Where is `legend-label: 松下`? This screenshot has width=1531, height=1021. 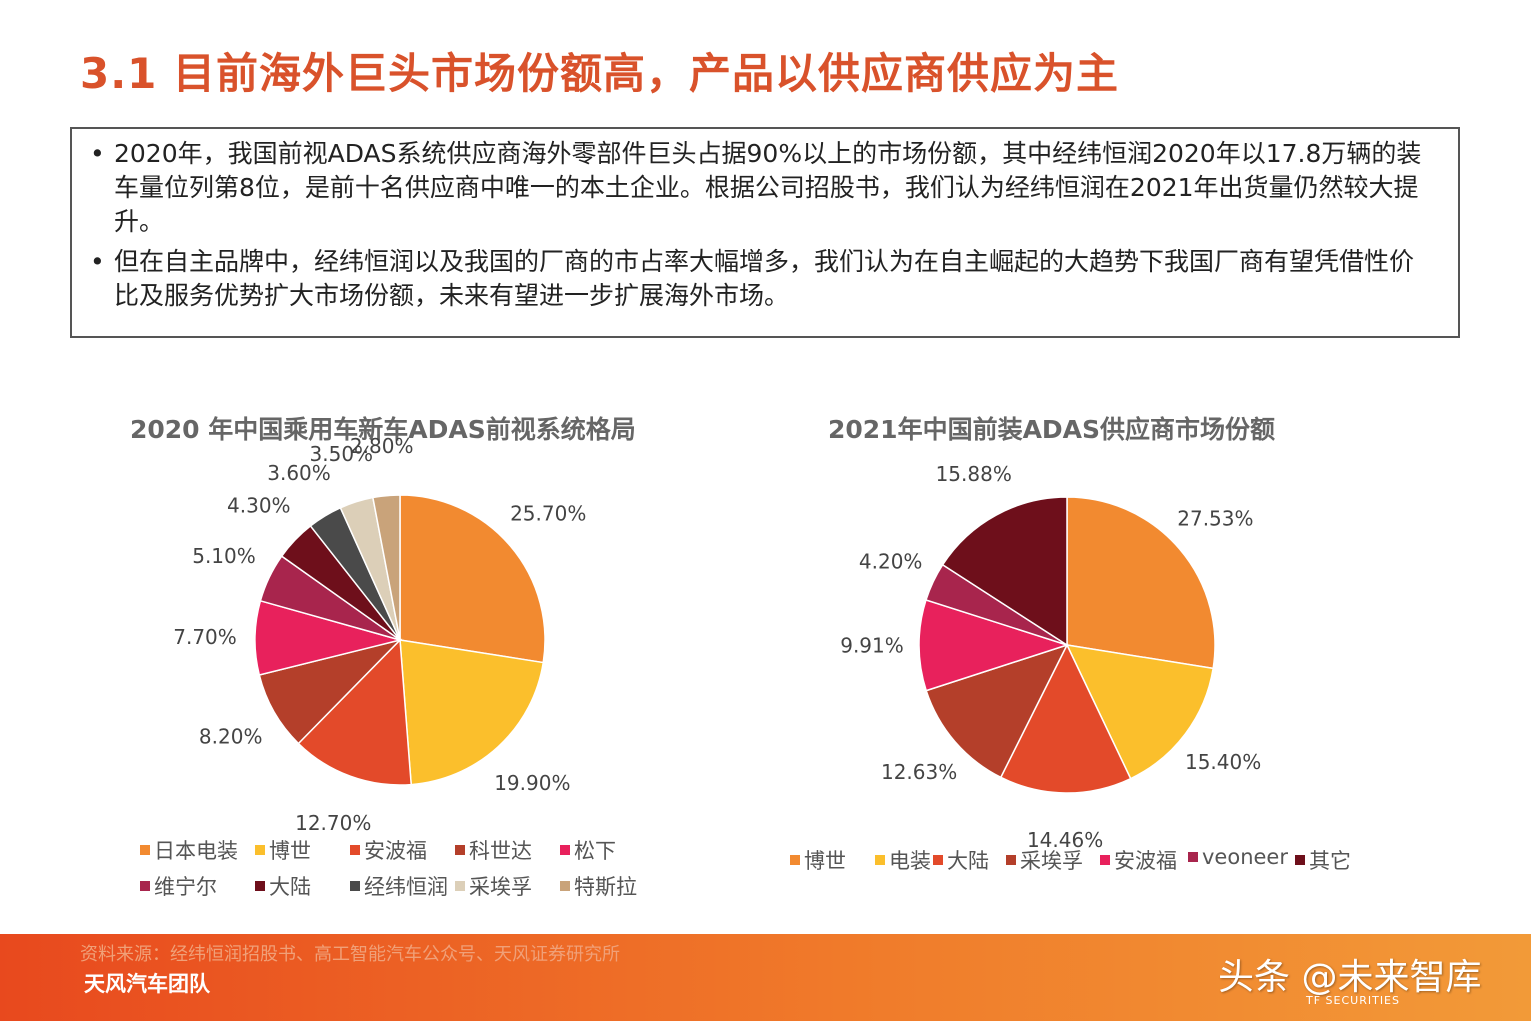
legend-label: 松下 is located at coordinates (595, 851).